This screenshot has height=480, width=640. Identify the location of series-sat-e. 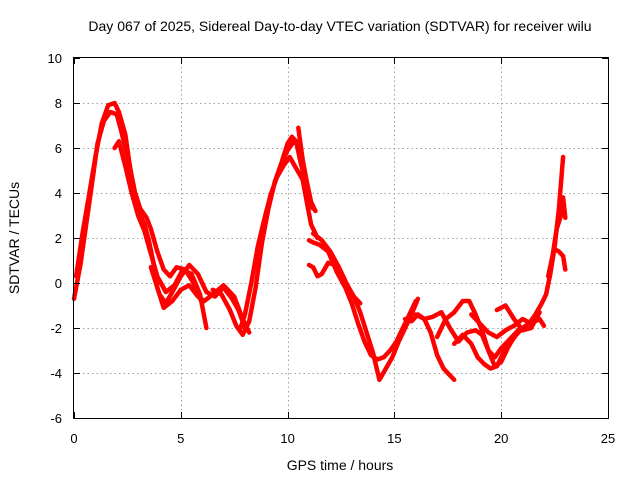
(256, 238).